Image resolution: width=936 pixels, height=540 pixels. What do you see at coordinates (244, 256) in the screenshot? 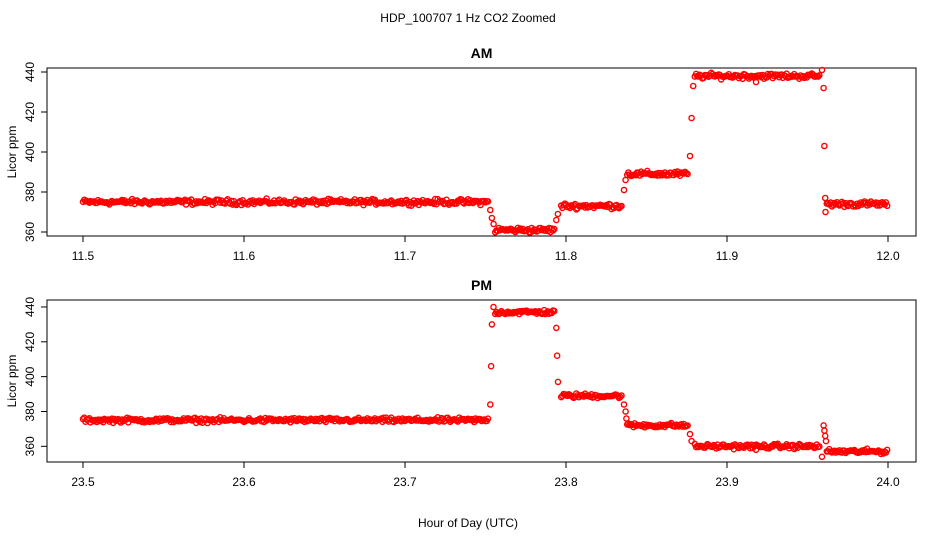
I see `x-tick-label: 11.6` at bounding box center [244, 256].